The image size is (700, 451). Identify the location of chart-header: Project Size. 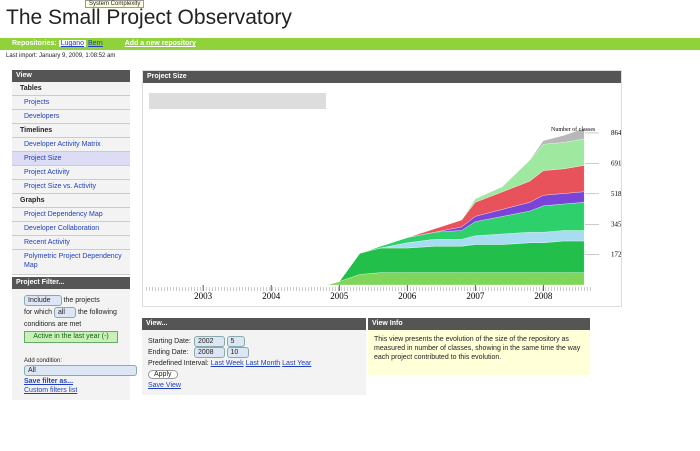
(382, 77).